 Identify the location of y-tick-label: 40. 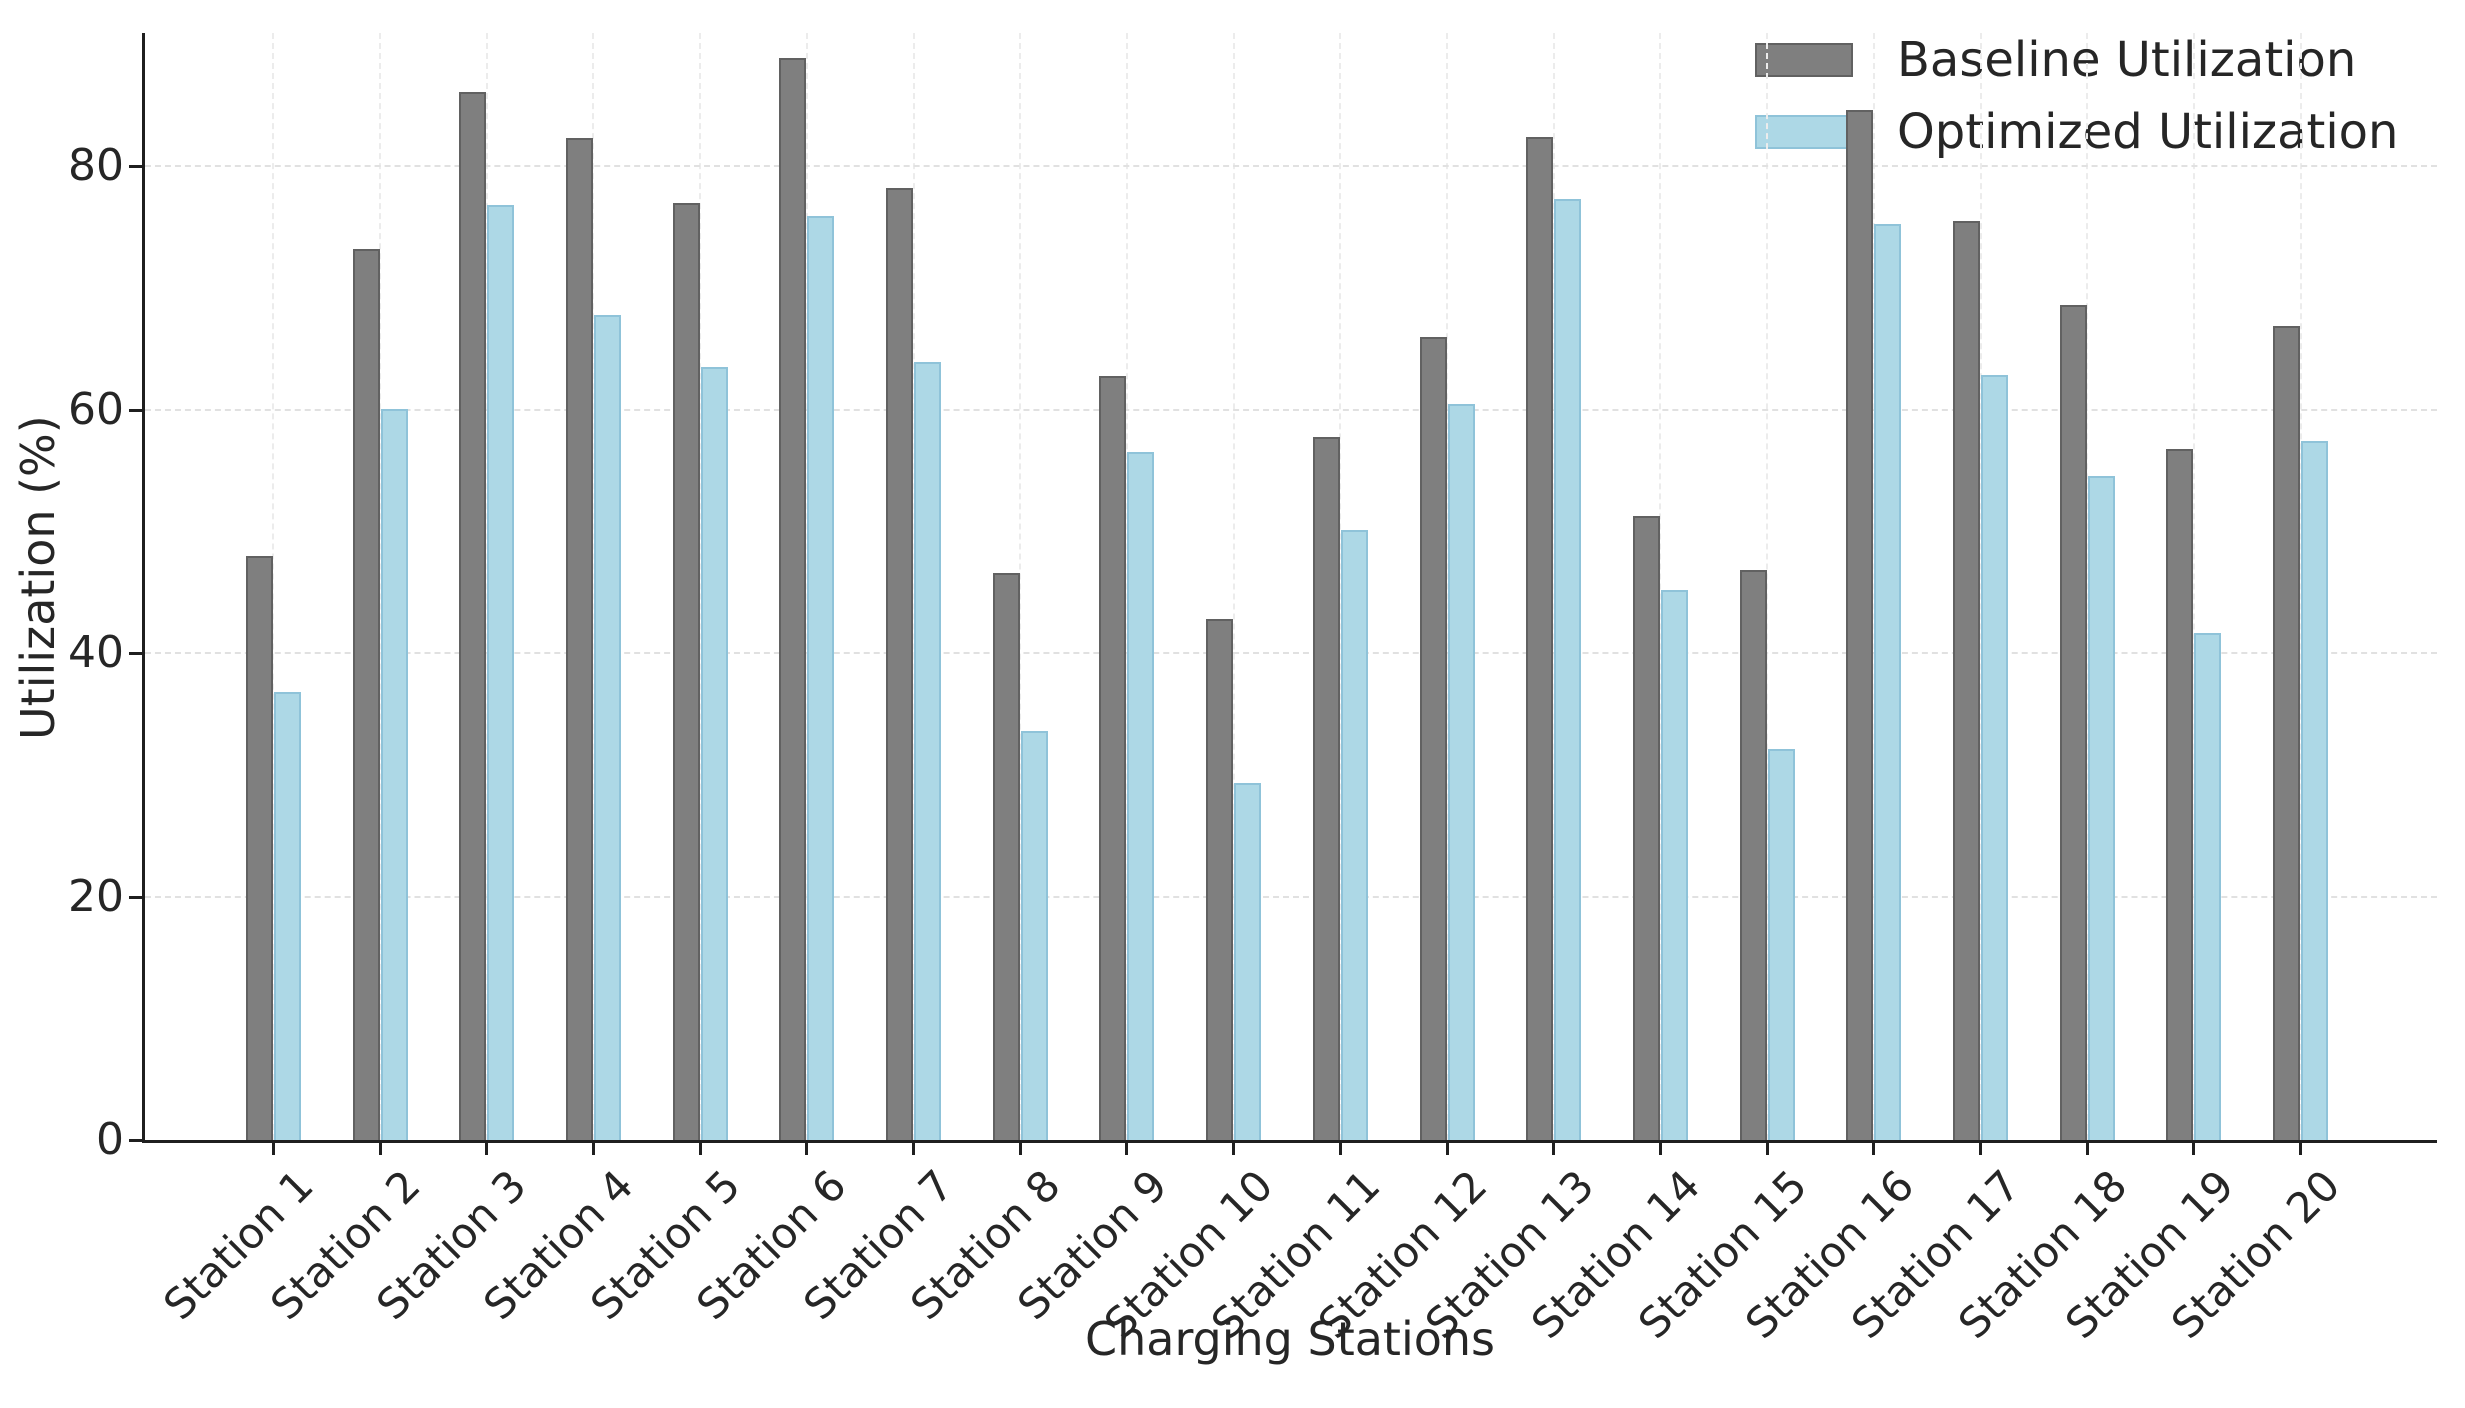
(96, 653).